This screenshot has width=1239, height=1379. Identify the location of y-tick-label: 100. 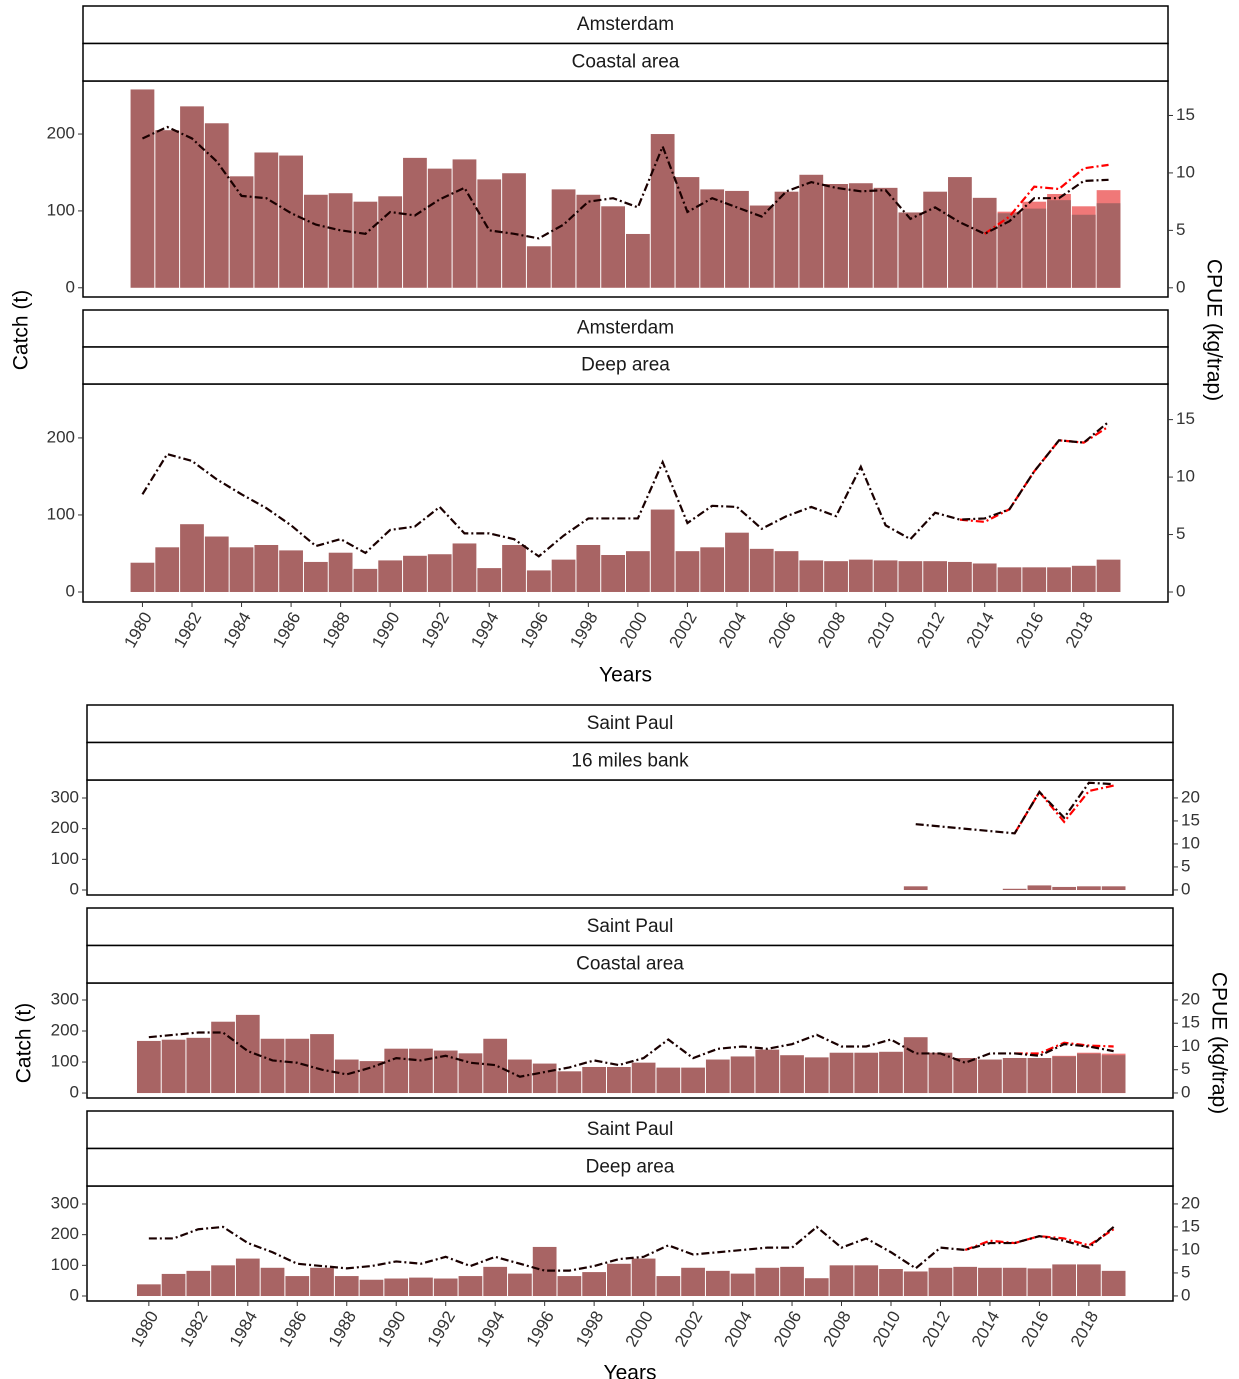
(65, 858).